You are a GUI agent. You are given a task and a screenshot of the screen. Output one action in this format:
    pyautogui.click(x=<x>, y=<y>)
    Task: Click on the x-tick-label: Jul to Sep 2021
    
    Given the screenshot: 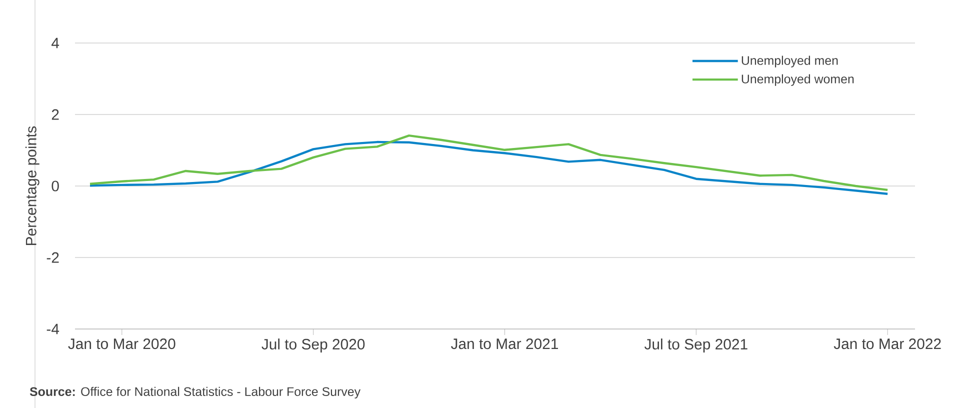 What is the action you would take?
    pyautogui.click(x=696, y=345)
    